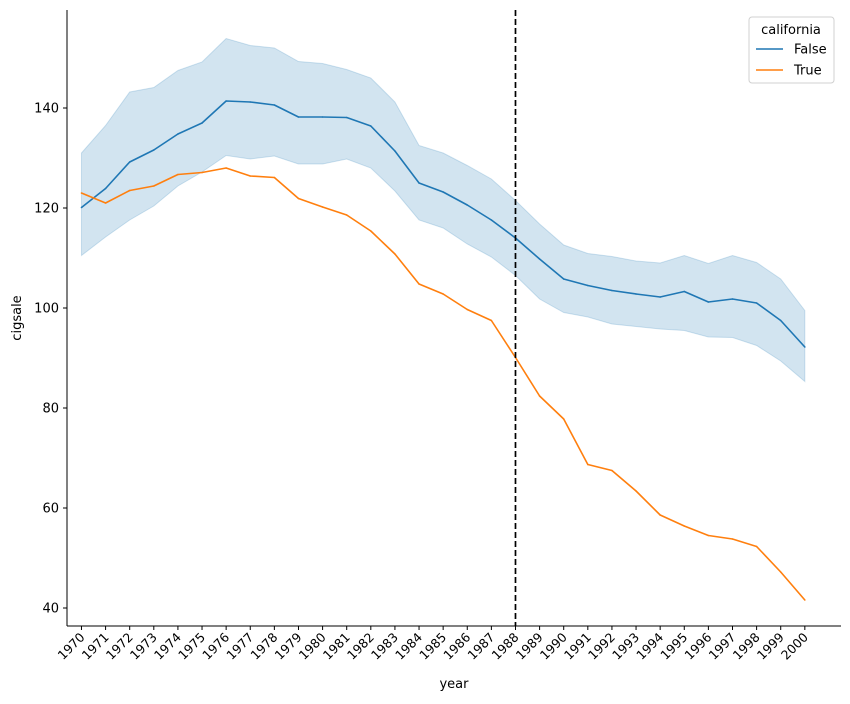  Describe the element at coordinates (105, 188) in the screenshot. I see `data-point-false-1971` at that location.